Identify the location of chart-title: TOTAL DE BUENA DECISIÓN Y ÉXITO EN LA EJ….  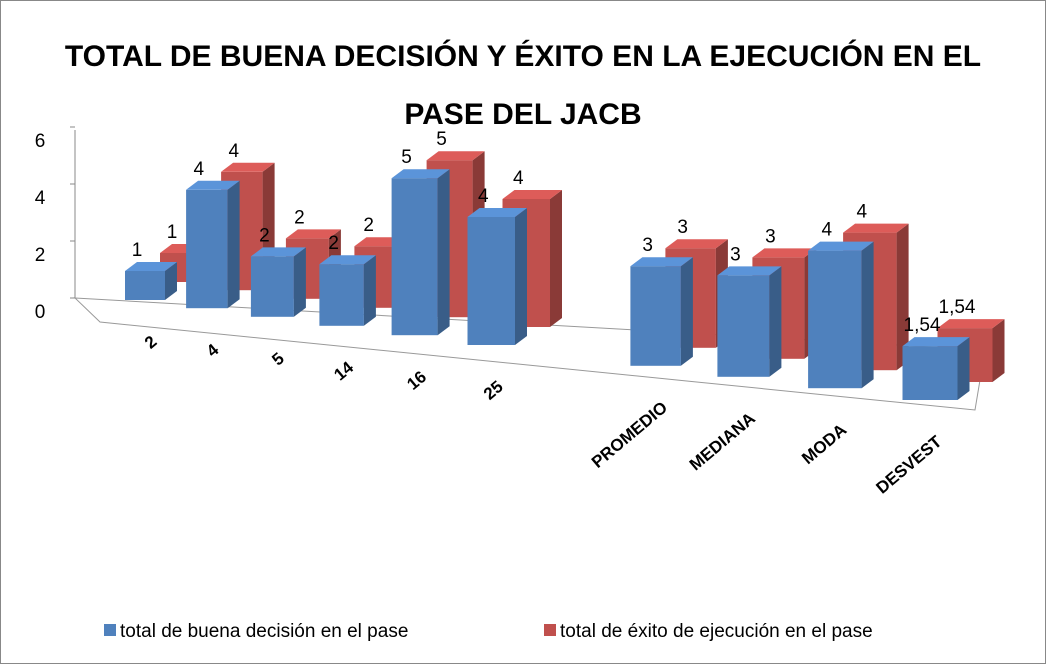
(523, 85).